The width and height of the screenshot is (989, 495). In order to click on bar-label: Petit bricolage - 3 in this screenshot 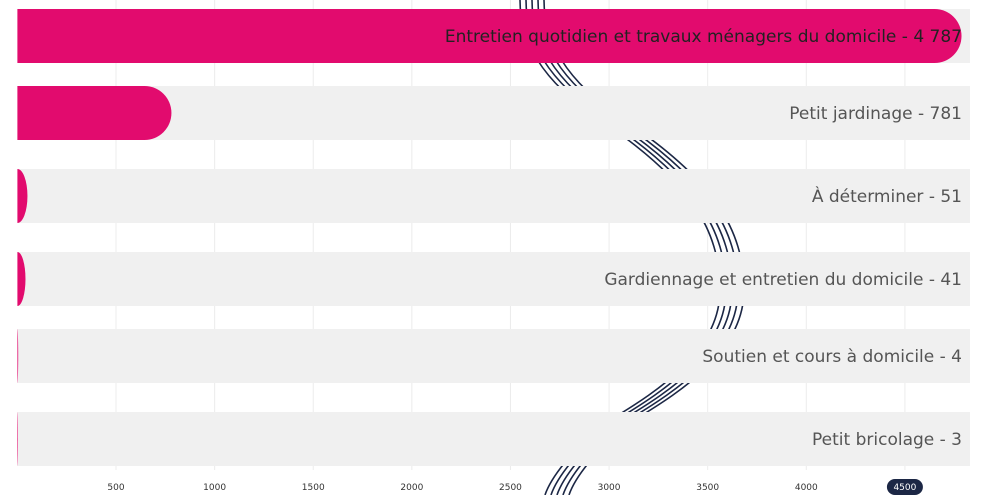, I will do `click(887, 440)`.